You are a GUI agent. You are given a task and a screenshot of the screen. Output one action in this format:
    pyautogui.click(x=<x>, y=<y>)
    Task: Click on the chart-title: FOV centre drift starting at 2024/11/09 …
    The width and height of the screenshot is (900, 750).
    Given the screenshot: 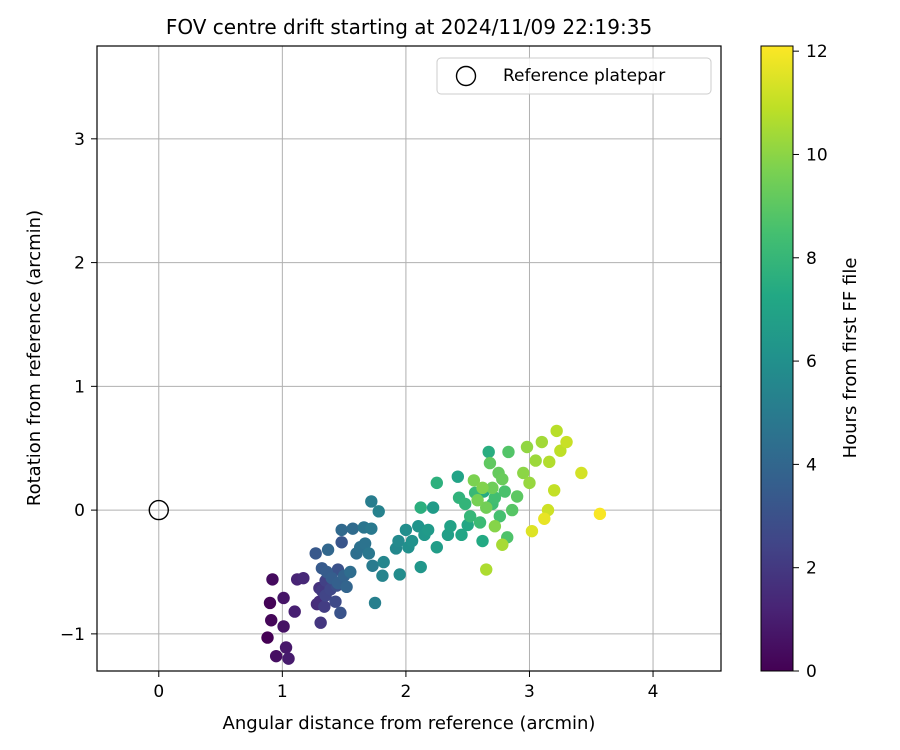 What is the action you would take?
    pyautogui.click(x=409, y=27)
    